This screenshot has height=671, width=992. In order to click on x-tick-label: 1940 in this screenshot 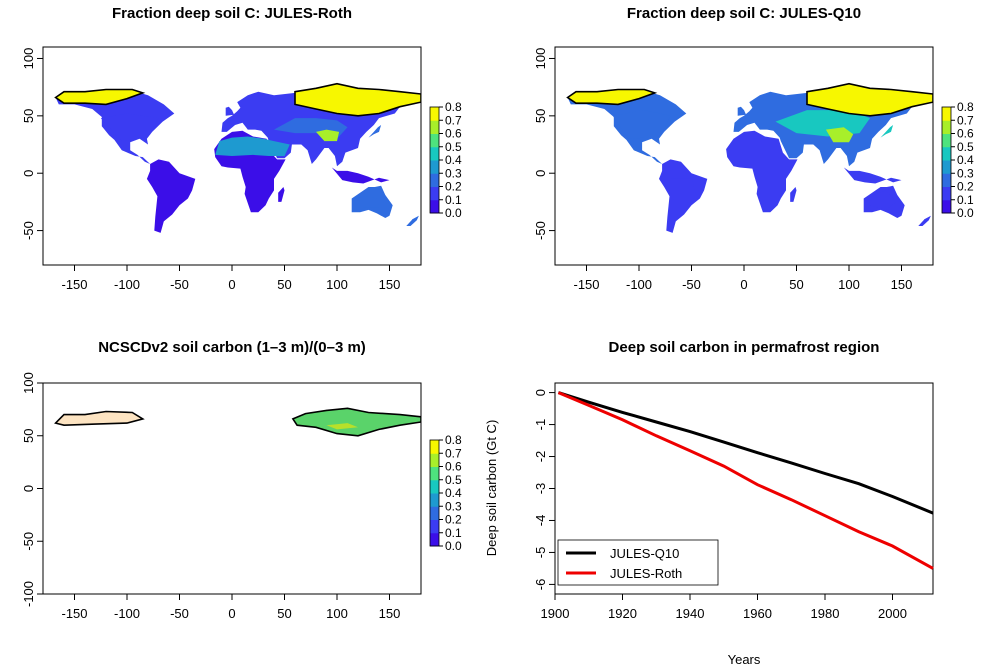, I will do `click(690, 613)`.